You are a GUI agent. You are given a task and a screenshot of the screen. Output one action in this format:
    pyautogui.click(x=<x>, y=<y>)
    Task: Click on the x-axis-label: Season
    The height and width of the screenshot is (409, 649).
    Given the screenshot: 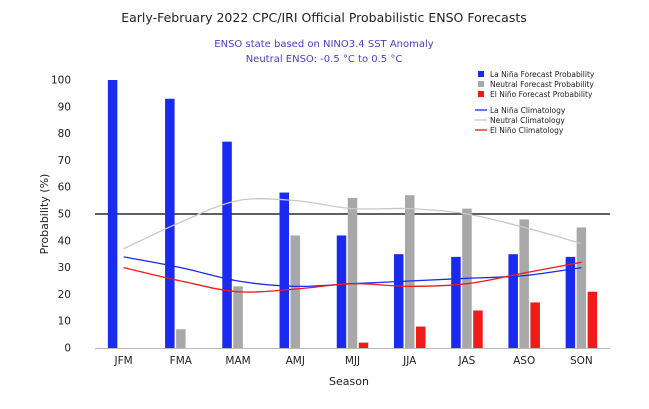 What is the action you would take?
    pyautogui.click(x=349, y=381)
    